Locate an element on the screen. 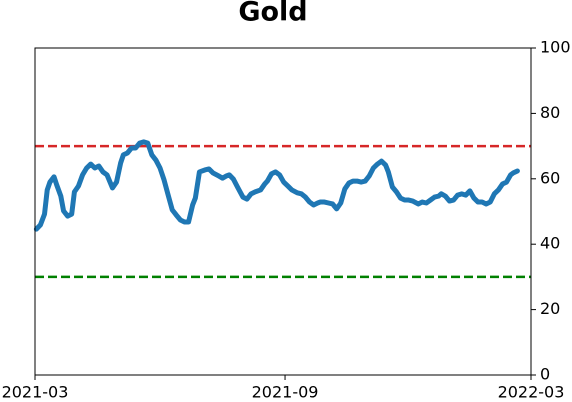  y-tick-label: 0 is located at coordinates (545, 374).